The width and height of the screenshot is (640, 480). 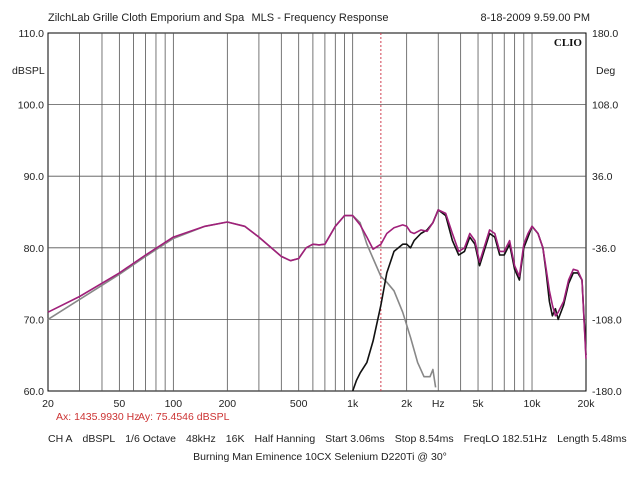 I want to click on x-tick-label: 100, so click(x=174, y=404).